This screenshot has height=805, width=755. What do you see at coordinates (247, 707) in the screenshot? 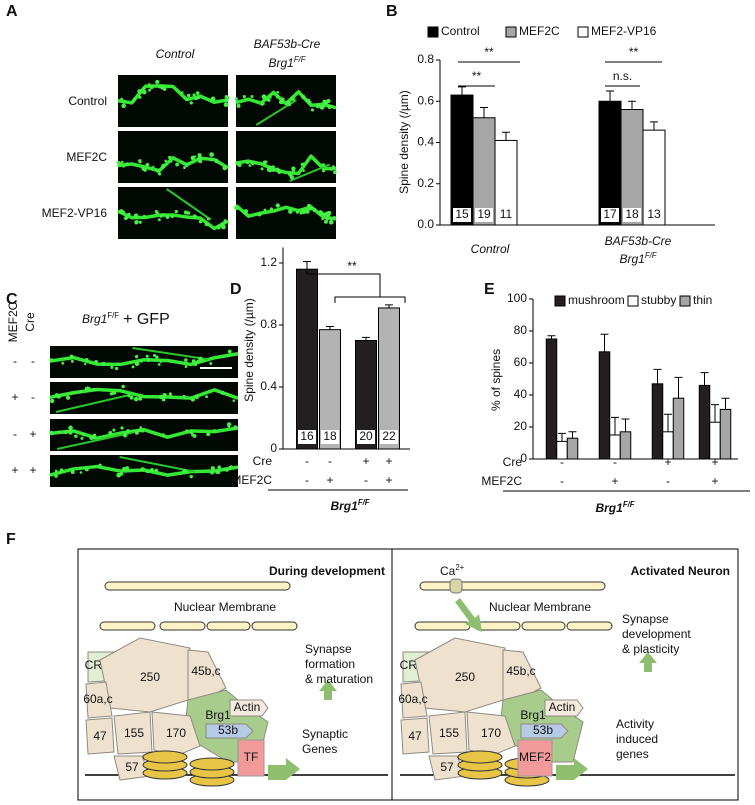
I see `subunit-label: Actin` at bounding box center [247, 707].